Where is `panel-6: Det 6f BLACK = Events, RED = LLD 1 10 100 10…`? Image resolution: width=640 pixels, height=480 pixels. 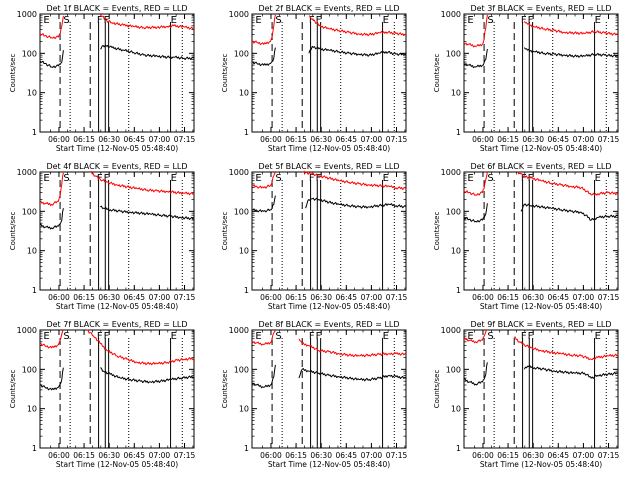 panel-6: Det 6f BLACK = Events, RED = LLD 1 10 100 10… is located at coordinates (526, 236).